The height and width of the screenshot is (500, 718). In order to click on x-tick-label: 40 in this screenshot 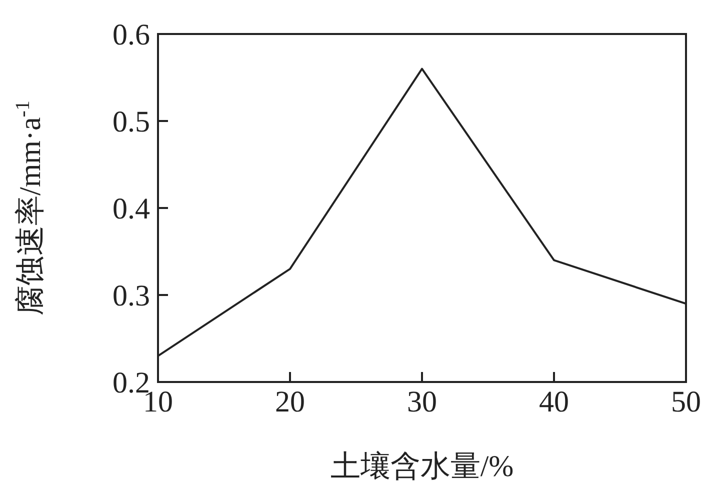, I will do `click(554, 401)`.